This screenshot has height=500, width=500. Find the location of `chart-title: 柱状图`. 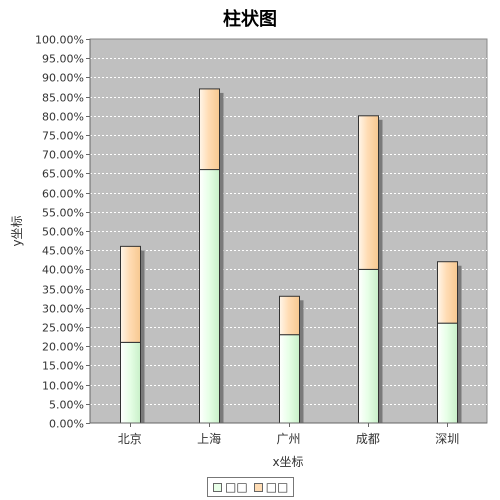

chart-title: 柱状图 is located at coordinates (250, 19).